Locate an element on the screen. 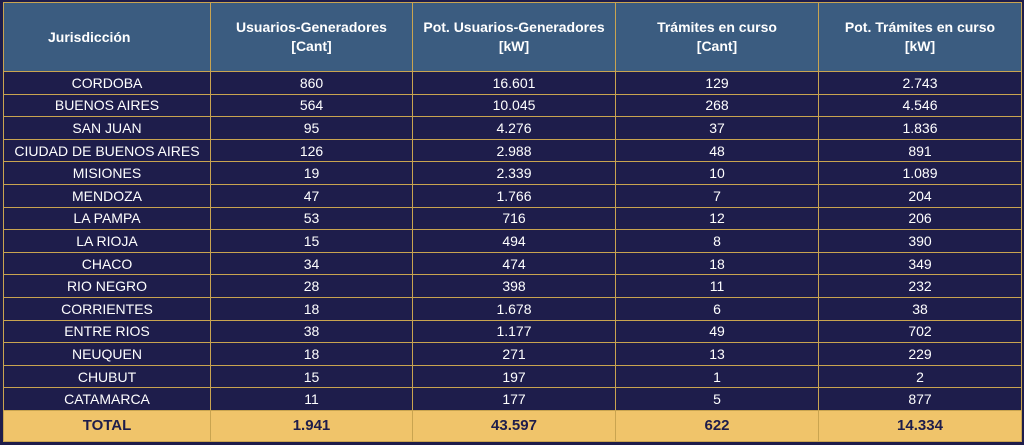  cell-pot-usuarios: 1.678 is located at coordinates (514, 308).